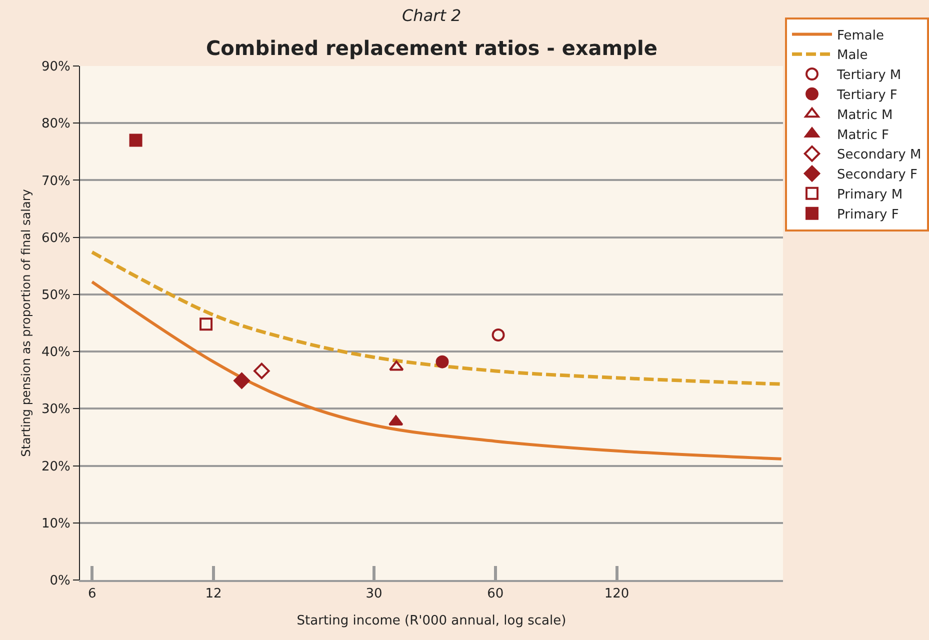 This screenshot has height=640, width=929. What do you see at coordinates (860, 36) in the screenshot?
I see `legend-label: Female` at bounding box center [860, 36].